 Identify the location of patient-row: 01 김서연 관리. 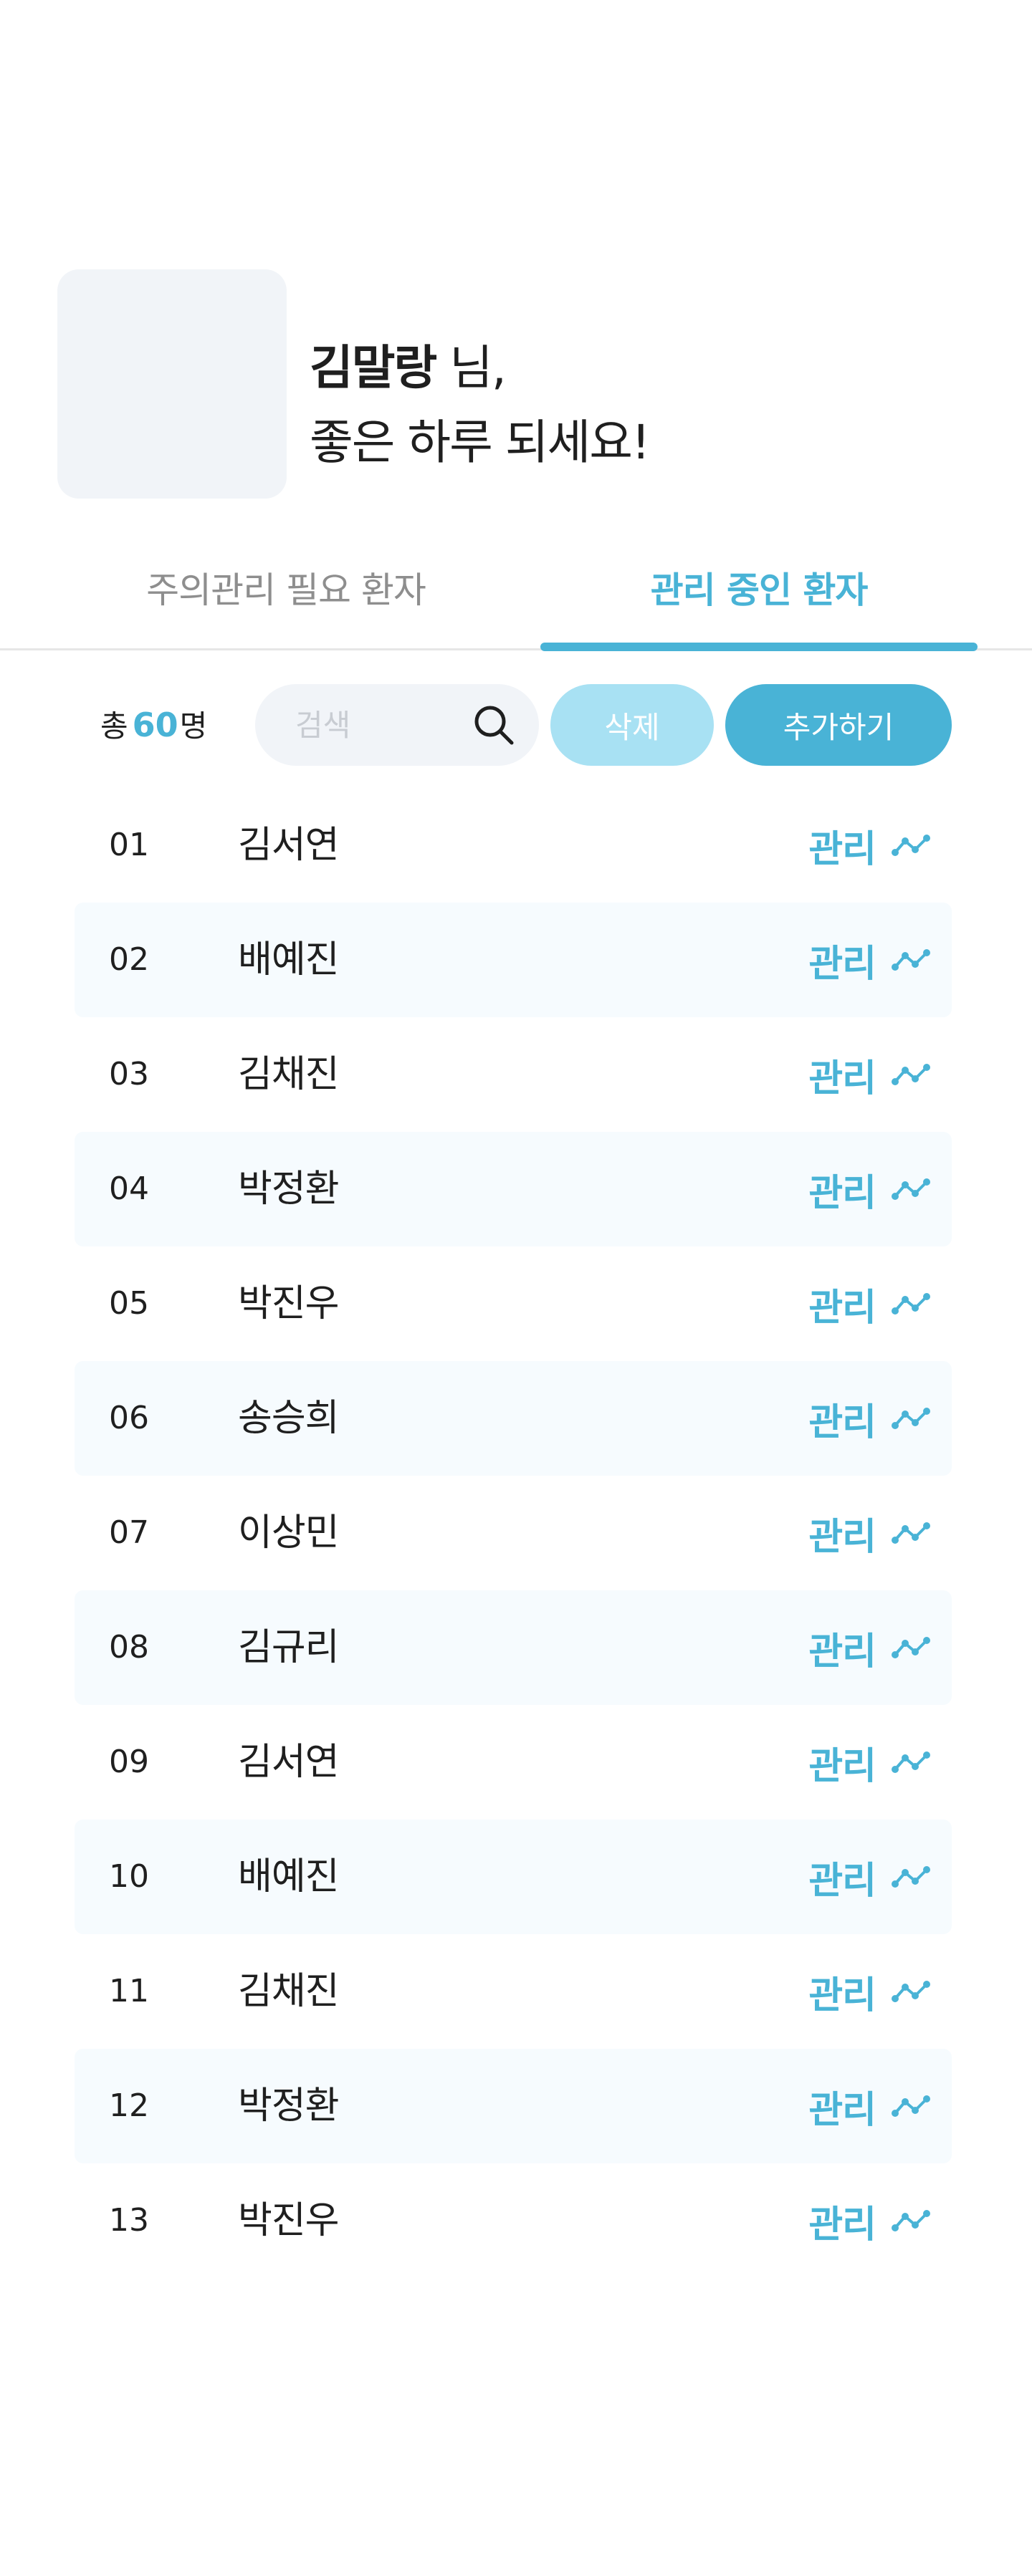
(513, 845).